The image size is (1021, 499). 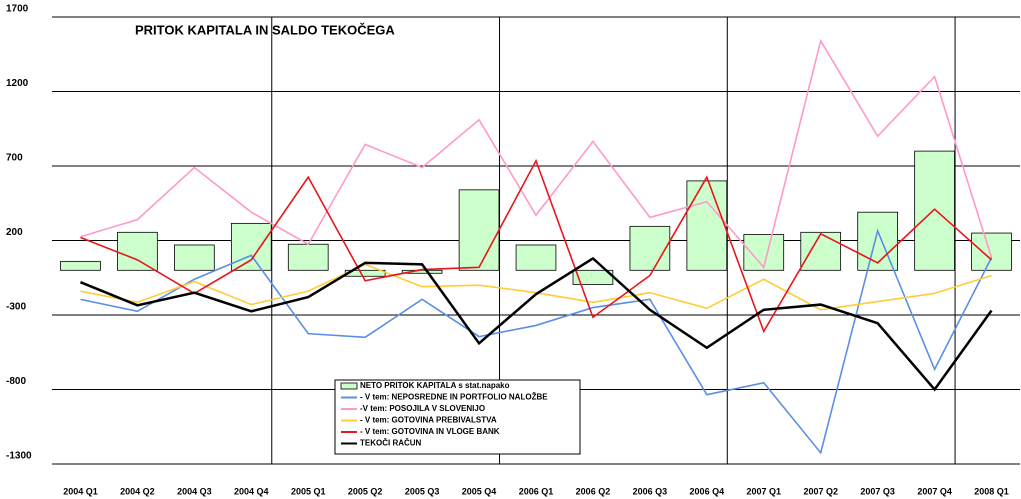 What do you see at coordinates (934, 491) in the screenshot?
I see `x-tick-label: 2007 Q4` at bounding box center [934, 491].